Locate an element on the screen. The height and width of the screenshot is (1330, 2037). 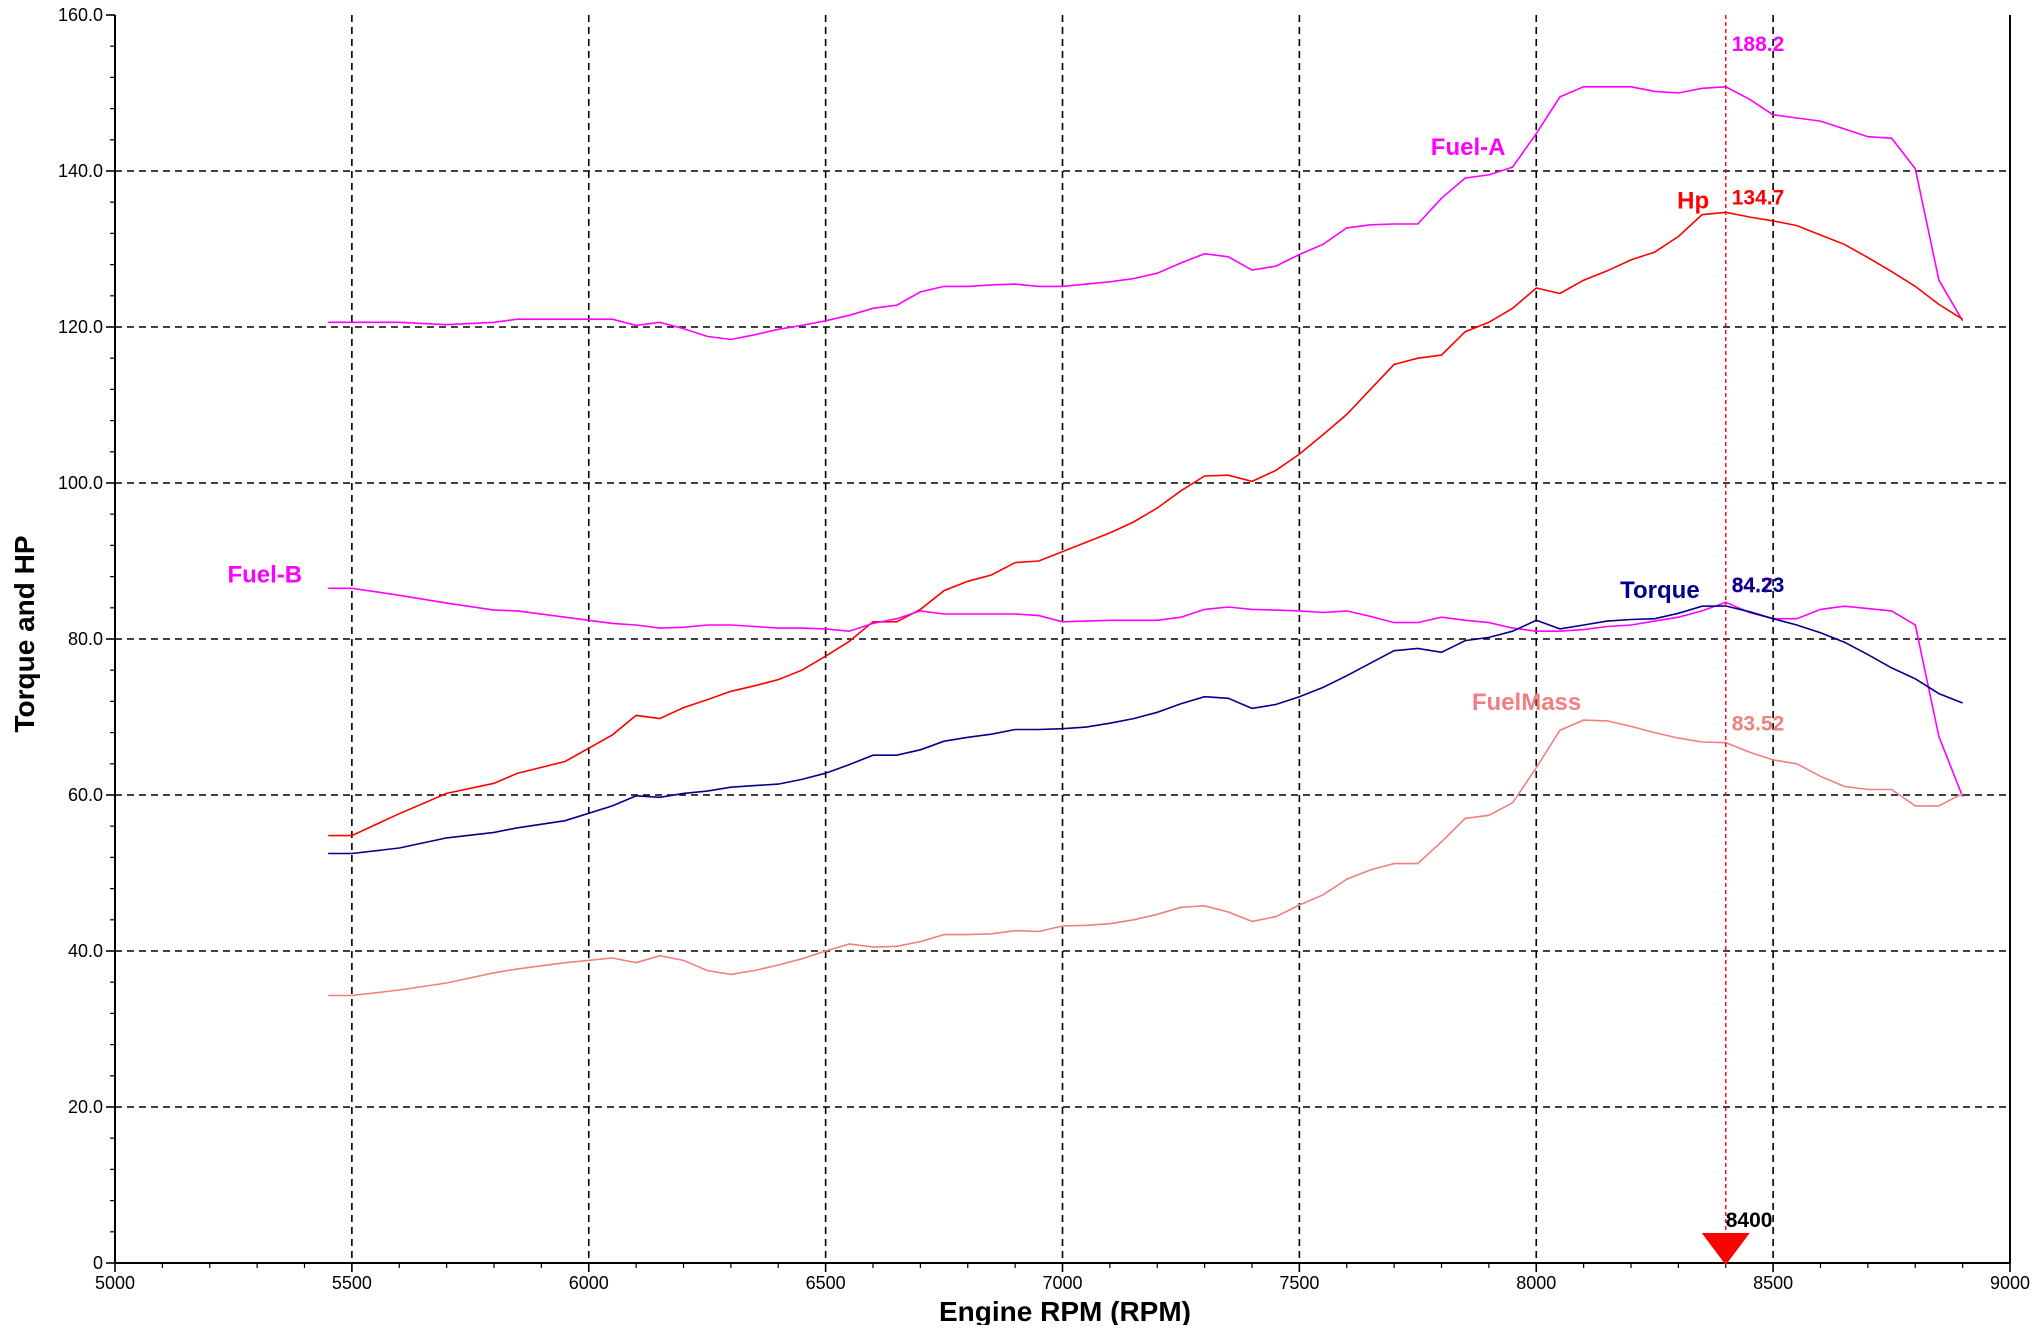
series-value-hp: 134.7 is located at coordinates (1758, 197).